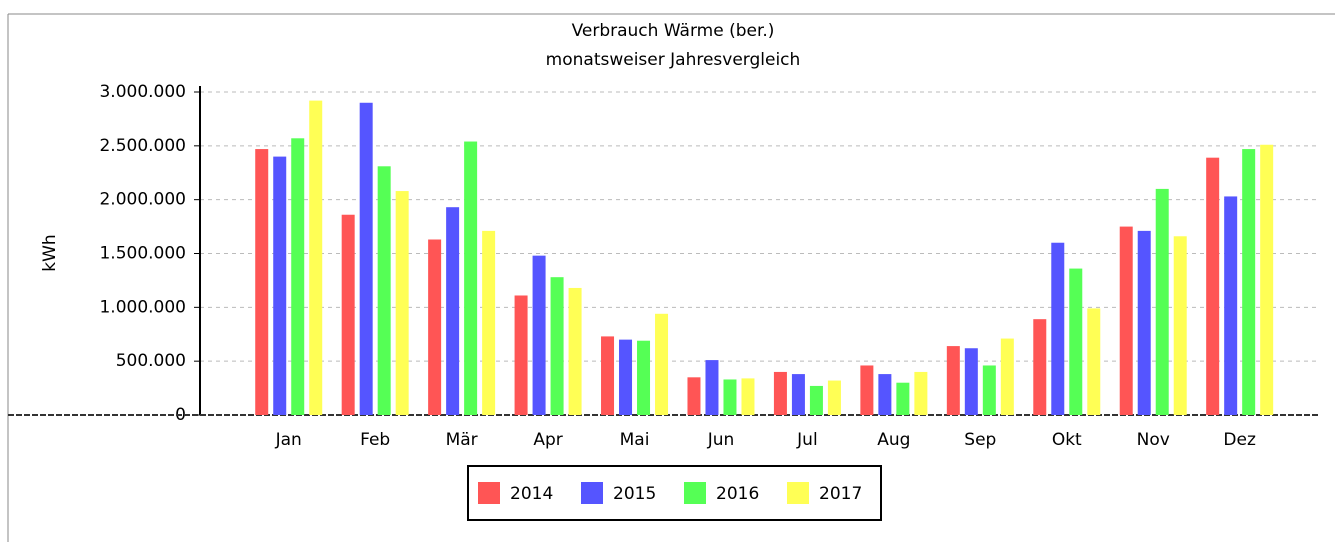 The image size is (1335, 542). What do you see at coordinates (142, 146) in the screenshot?
I see `y-tick-label: 2.500.000` at bounding box center [142, 146].